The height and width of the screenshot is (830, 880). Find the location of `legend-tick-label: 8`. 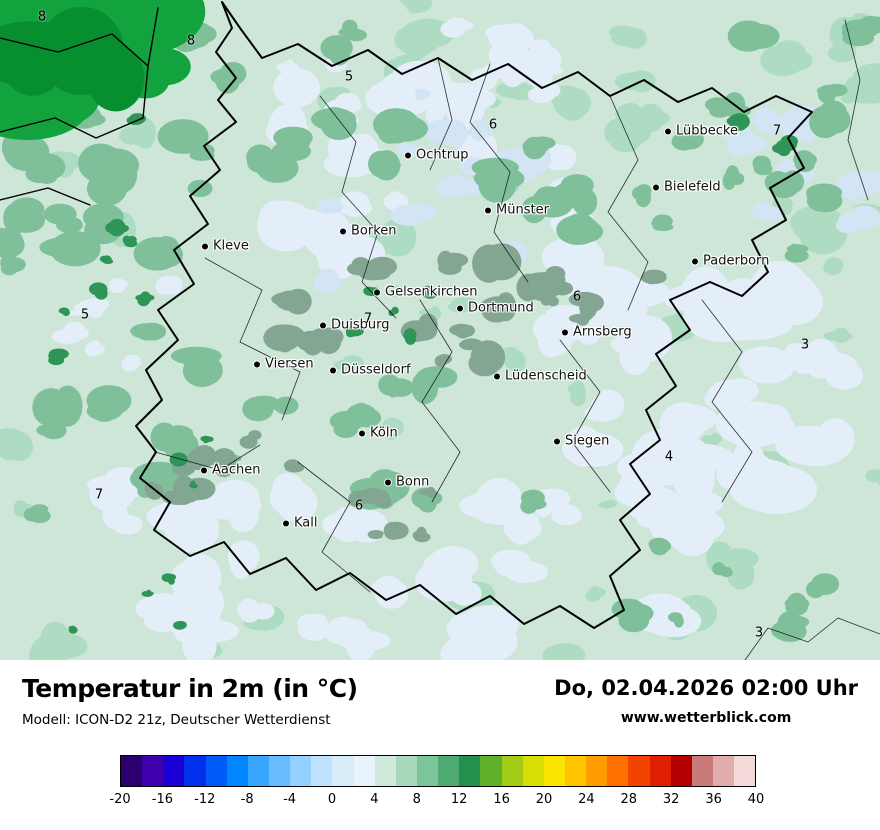

legend-tick-label: 8 is located at coordinates (416, 799).